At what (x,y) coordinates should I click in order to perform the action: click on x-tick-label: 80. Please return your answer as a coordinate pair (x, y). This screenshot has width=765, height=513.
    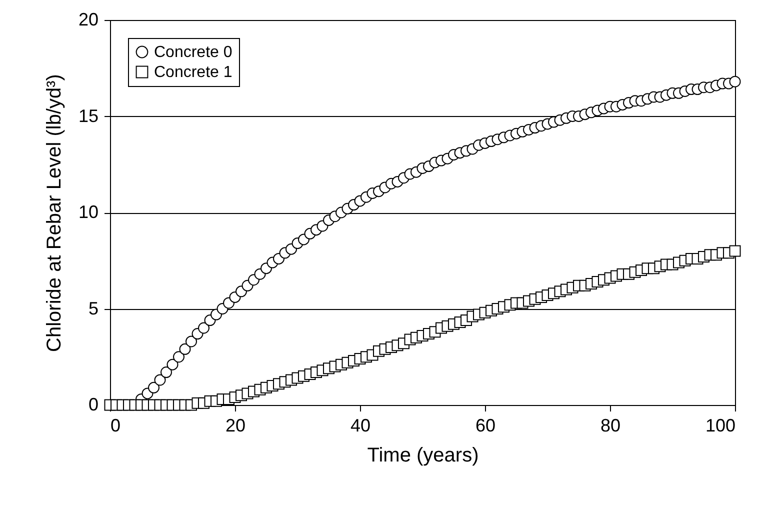
    Looking at the image, I should click on (610, 426).